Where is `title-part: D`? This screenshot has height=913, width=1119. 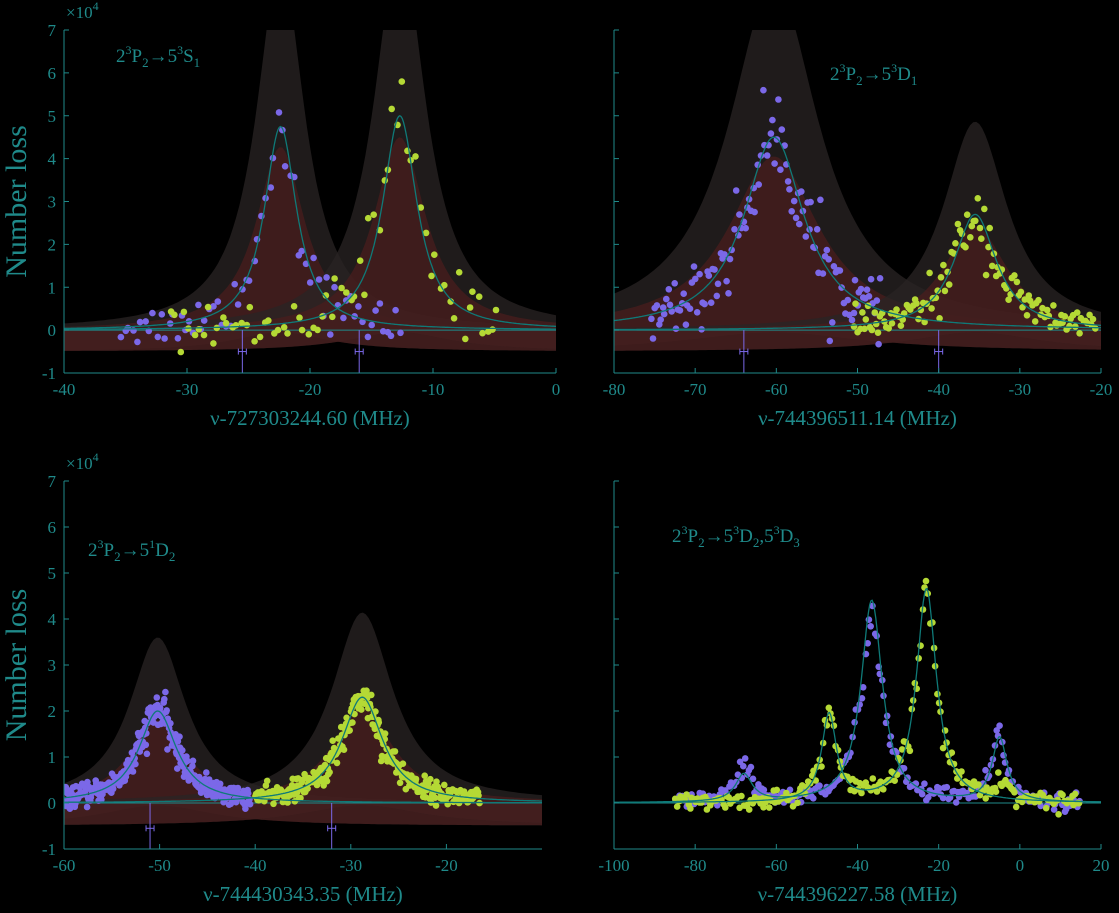 title-part: D is located at coordinates (746, 536).